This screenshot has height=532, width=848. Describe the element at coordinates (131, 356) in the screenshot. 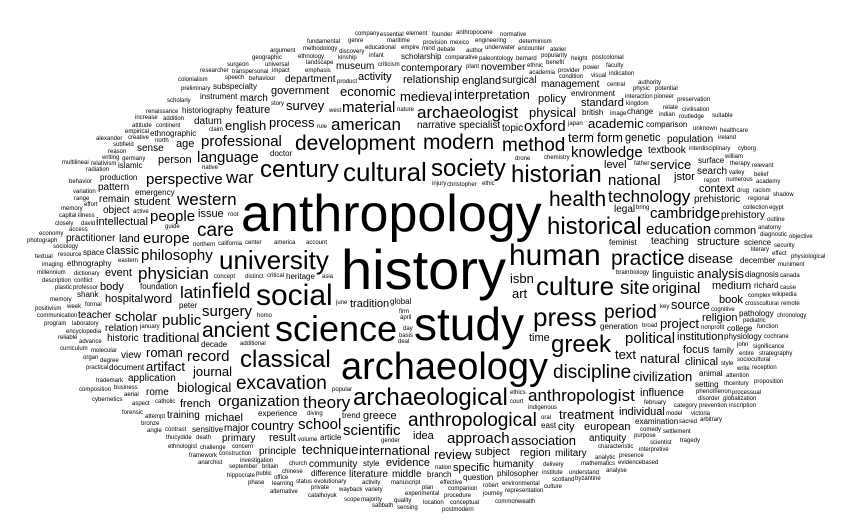

I see `cloud-word: view` at that location.